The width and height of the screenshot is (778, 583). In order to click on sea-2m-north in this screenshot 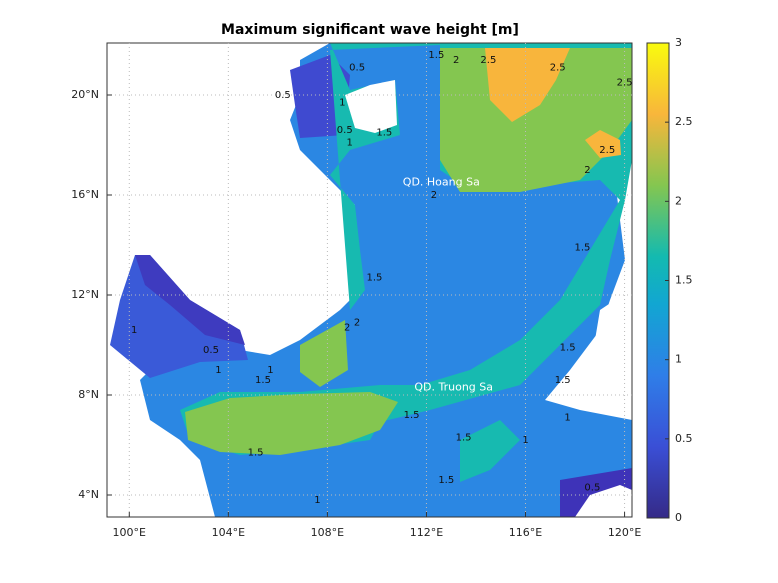, I will do `click(536, 120)`.